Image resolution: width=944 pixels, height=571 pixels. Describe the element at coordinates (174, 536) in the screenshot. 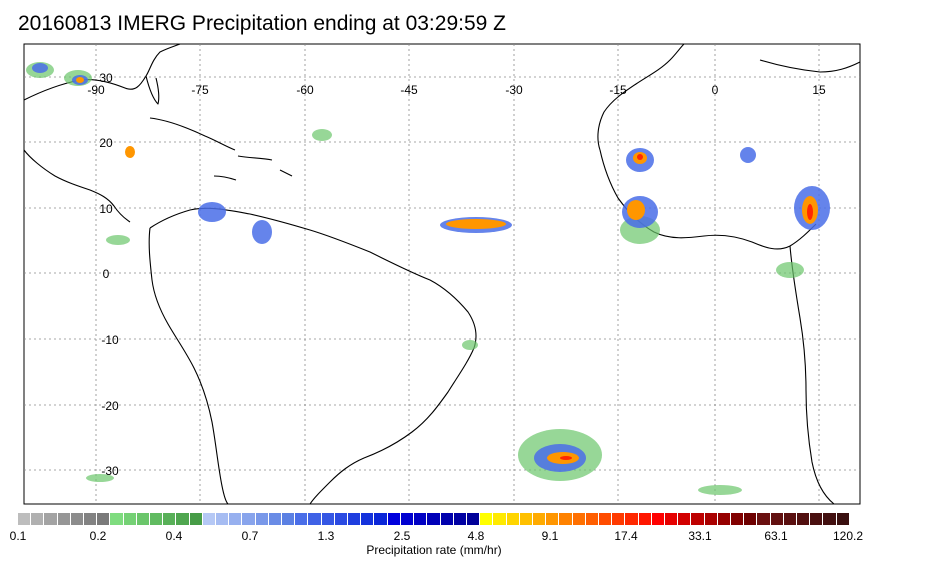

I see `colorbar-label: 0.4` at that location.